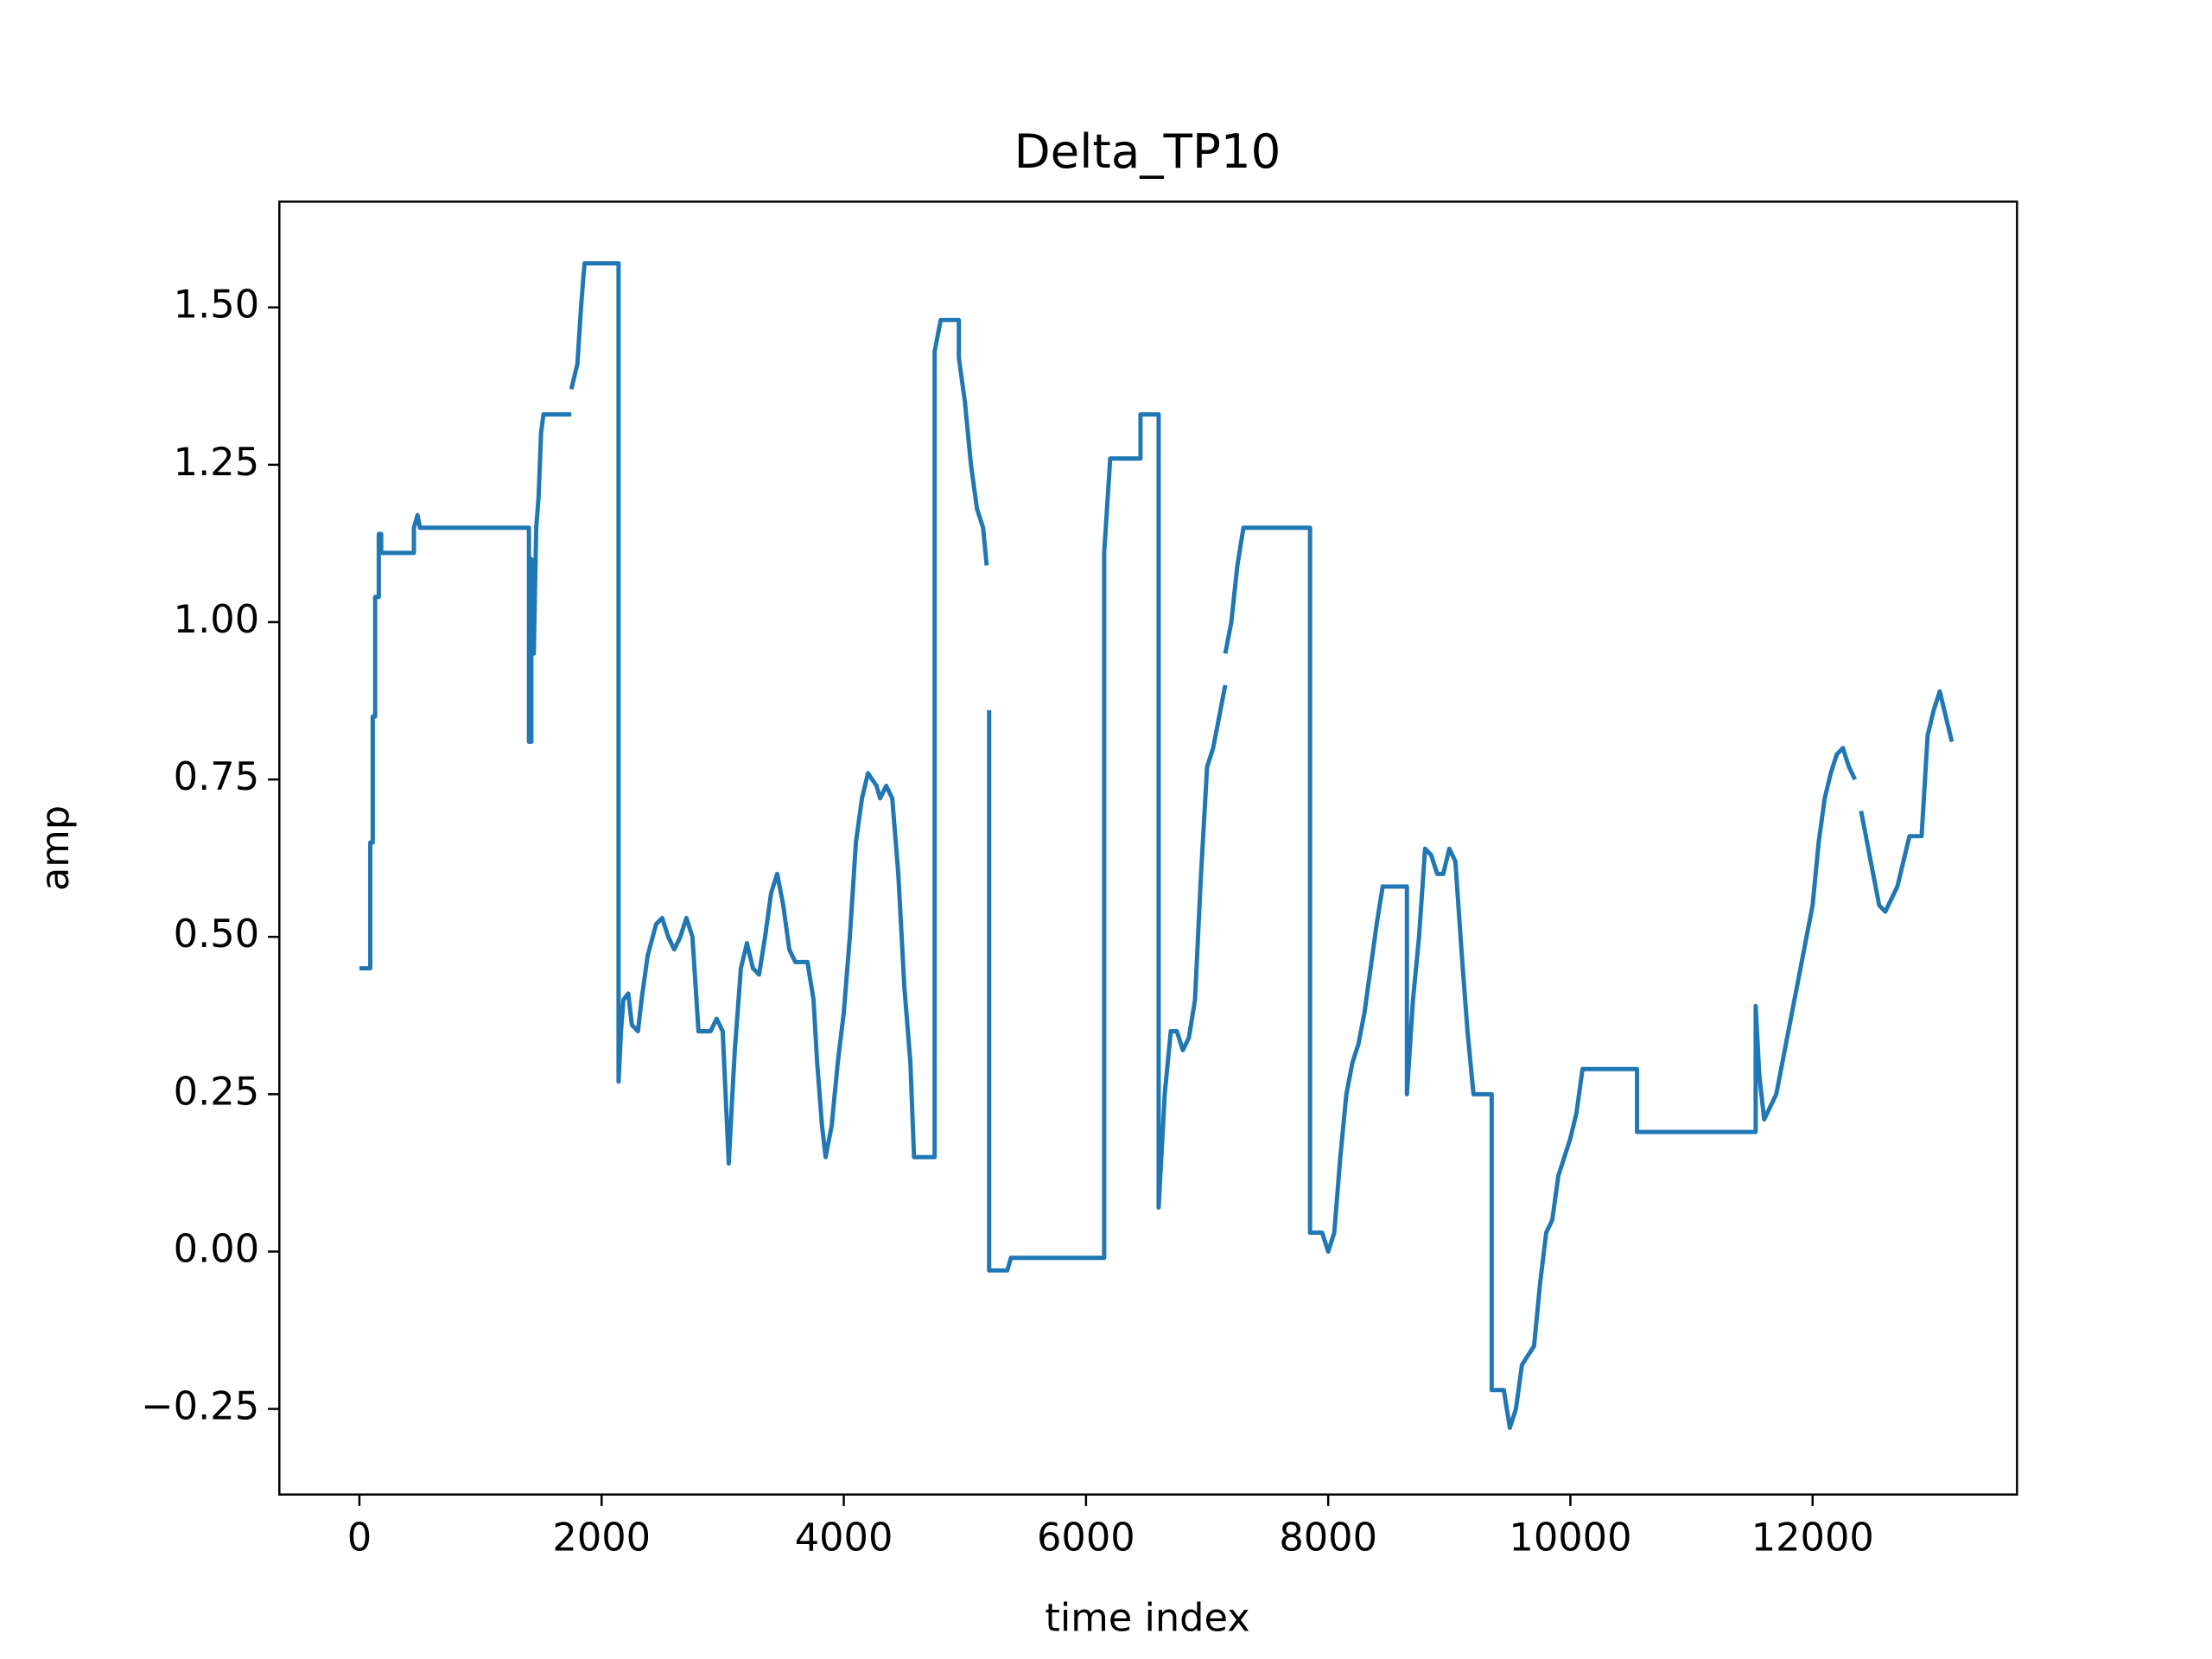  I want to click on y-tick-label: 0.75, so click(216, 776).